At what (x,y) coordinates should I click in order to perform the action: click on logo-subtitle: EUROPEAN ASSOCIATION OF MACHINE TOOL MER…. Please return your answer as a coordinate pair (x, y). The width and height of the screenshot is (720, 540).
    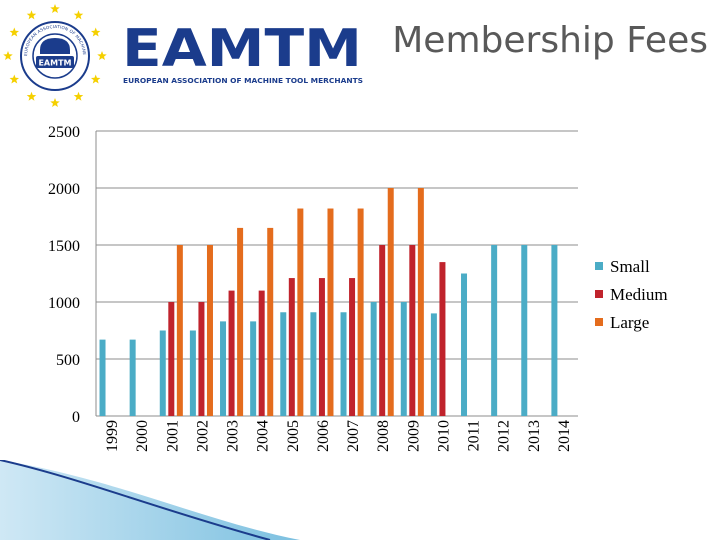
    Looking at the image, I should click on (243, 81).